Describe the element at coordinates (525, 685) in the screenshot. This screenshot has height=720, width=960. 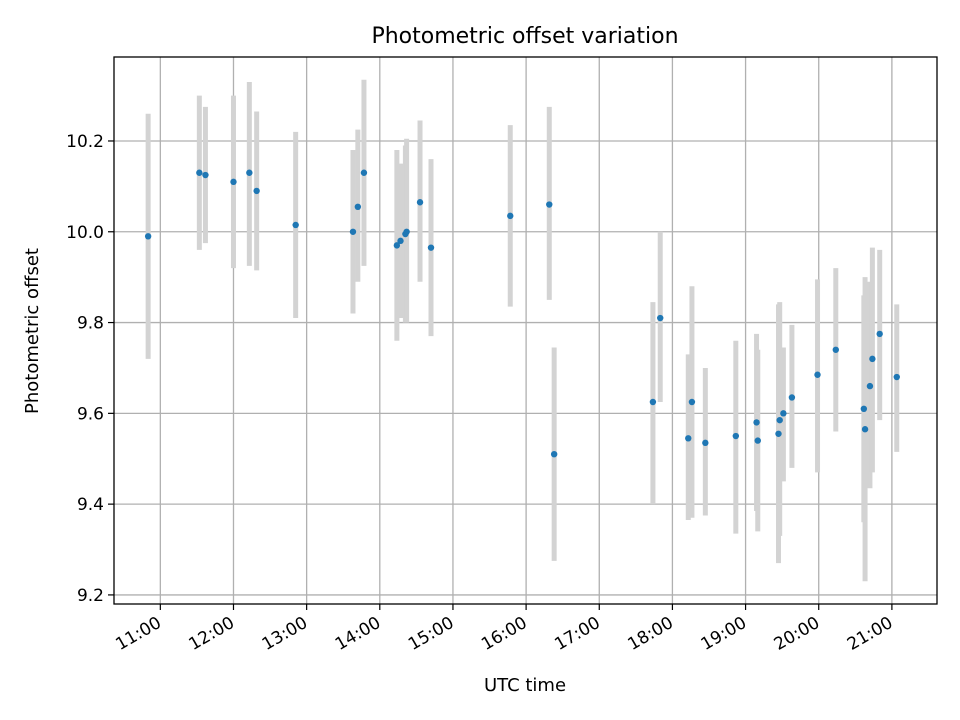
I see `x-axis-label: UTC time` at that location.